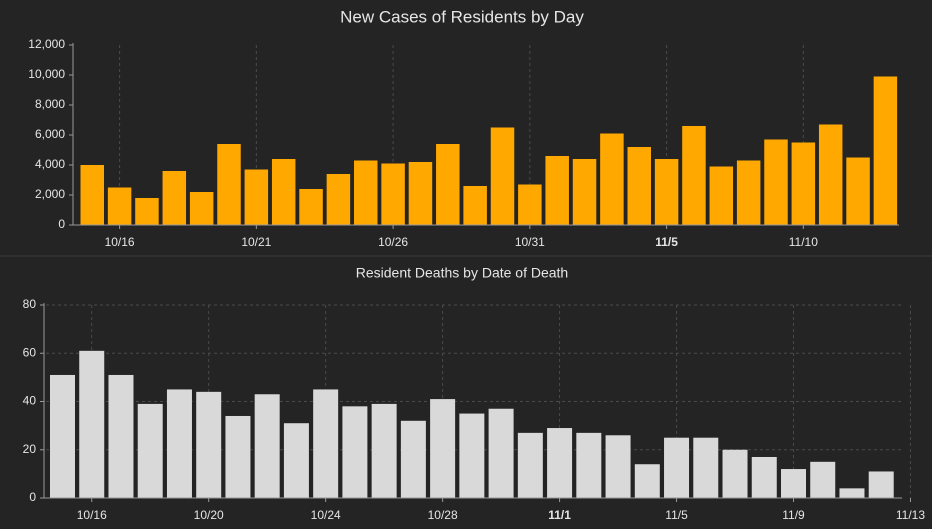  I want to click on x-tick-label: 11/13, so click(910, 515).